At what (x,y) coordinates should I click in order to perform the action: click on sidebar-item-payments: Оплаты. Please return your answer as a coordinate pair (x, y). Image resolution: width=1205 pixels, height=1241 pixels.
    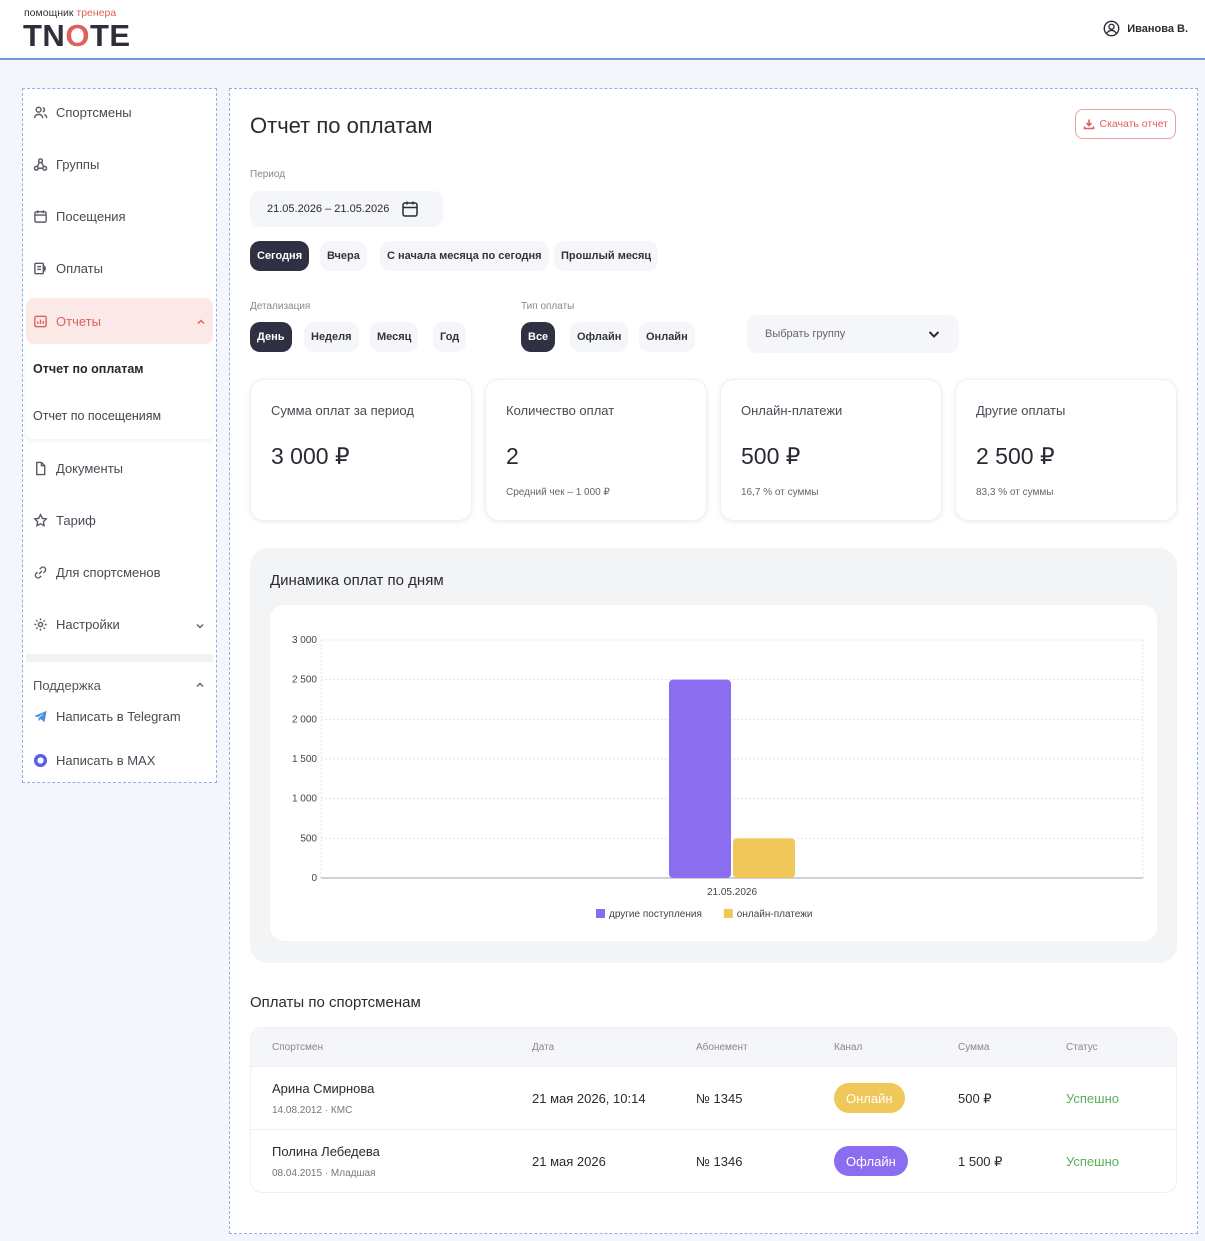
    Looking at the image, I should click on (68, 268).